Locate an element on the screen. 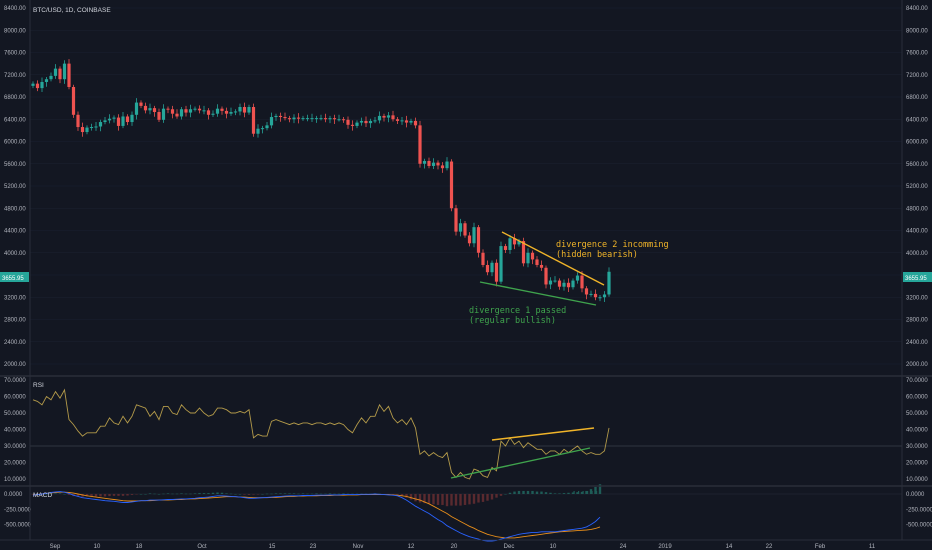 The width and height of the screenshot is (932, 550). time-tick-label: Sep is located at coordinates (55, 547).